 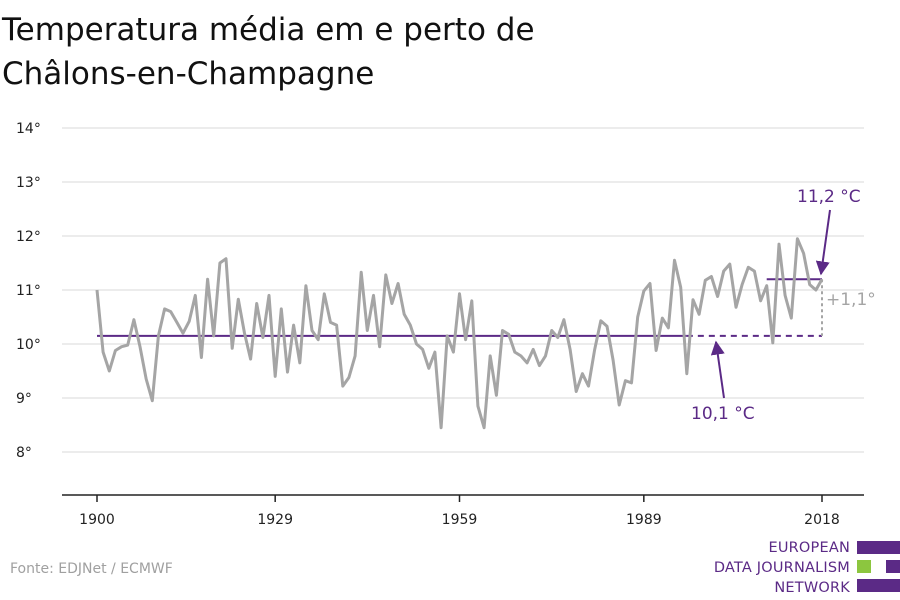 What do you see at coordinates (97, 520) in the screenshot?
I see `x-tick-label: 1900` at bounding box center [97, 520].